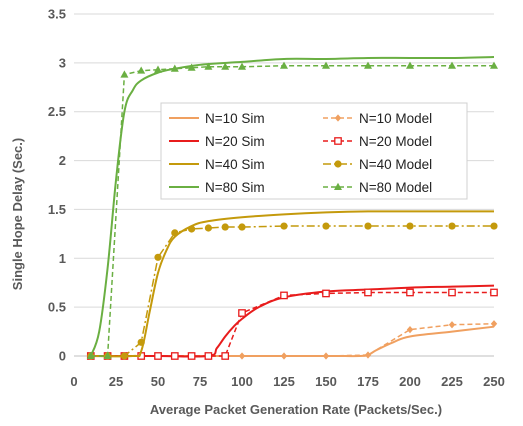  I want to click on legend-box, so click(314, 151).